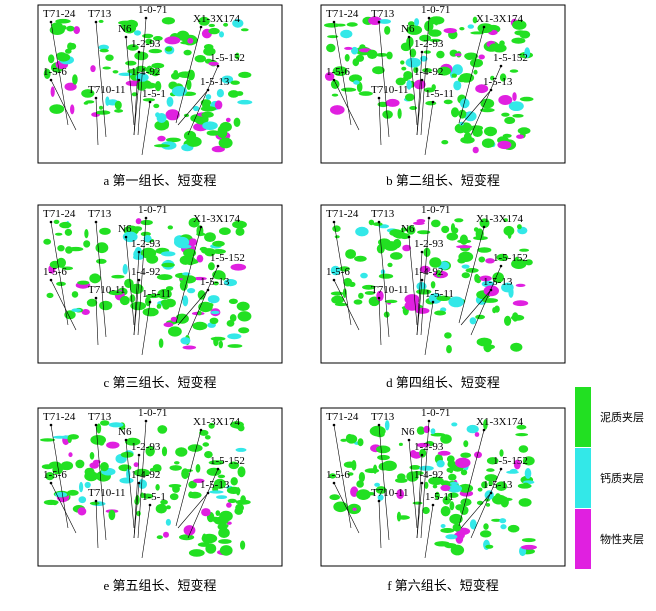 The width and height of the screenshot is (656, 611). Describe the element at coordinates (439, 497) in the screenshot. I see `well-label: 1-5-11` at that location.